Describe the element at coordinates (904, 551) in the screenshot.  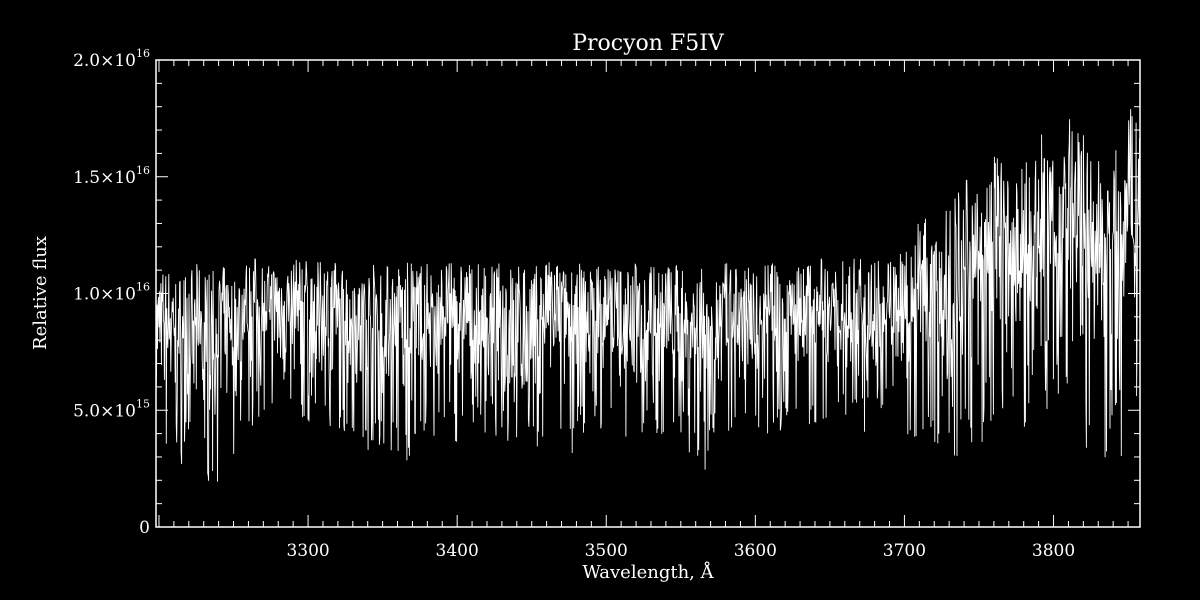
I see `x-tick-label: 3700` at that location.